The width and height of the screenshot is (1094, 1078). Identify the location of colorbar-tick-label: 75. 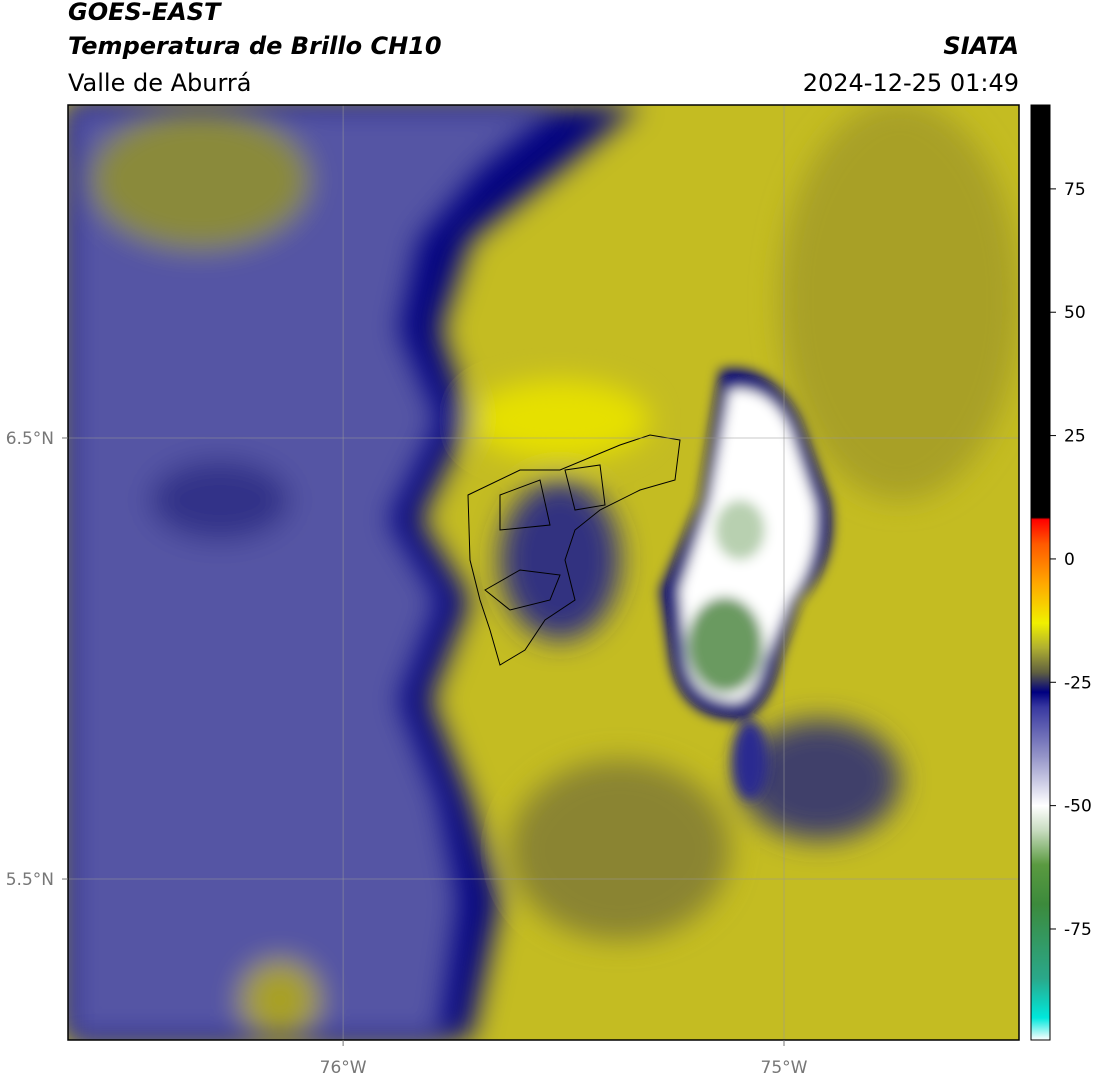
(1075, 190).